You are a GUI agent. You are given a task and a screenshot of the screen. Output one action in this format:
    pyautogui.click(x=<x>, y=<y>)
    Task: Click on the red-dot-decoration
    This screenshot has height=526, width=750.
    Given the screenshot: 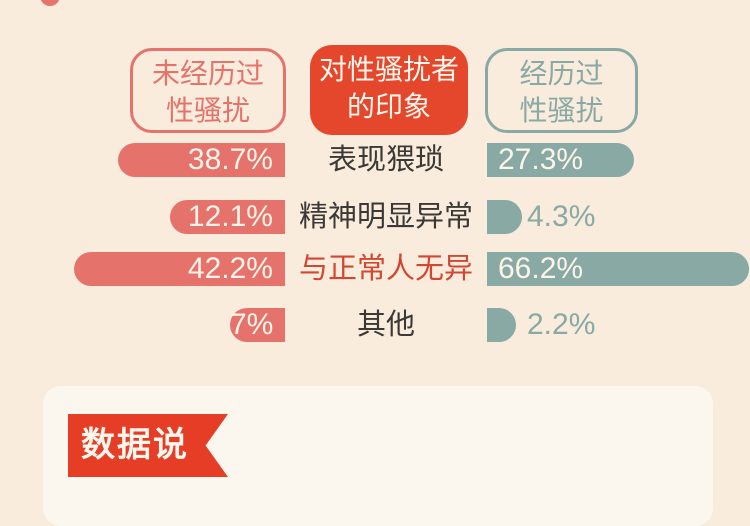 What is the action you would take?
    pyautogui.click(x=50, y=3)
    